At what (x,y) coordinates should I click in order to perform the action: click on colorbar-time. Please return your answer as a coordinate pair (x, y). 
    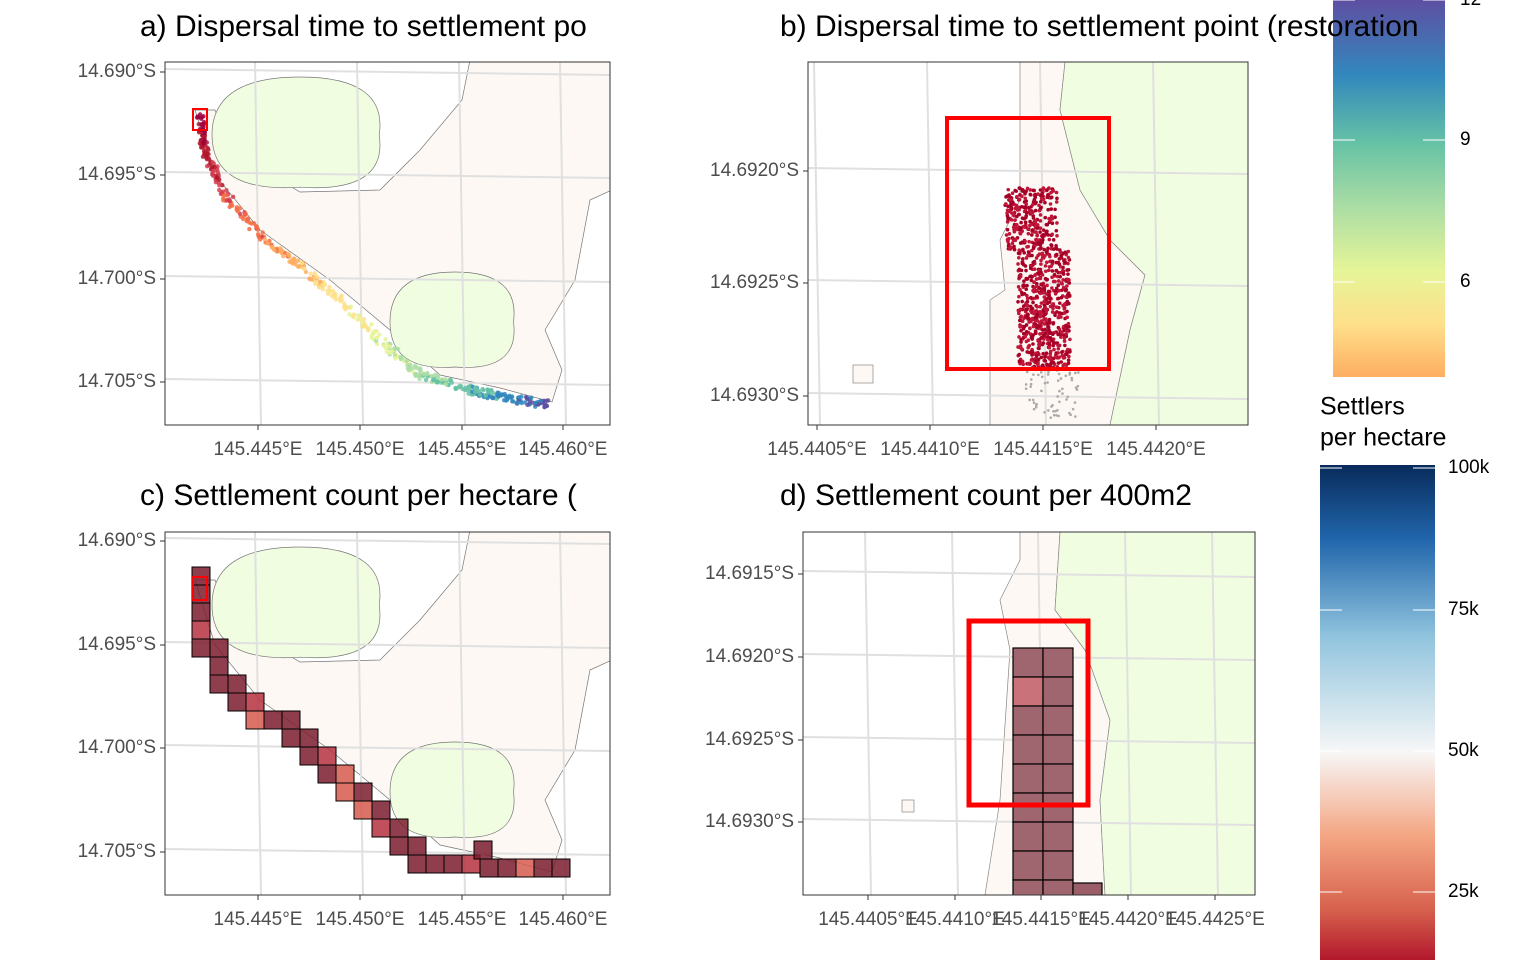
    Looking at the image, I should click on (1389, 188).